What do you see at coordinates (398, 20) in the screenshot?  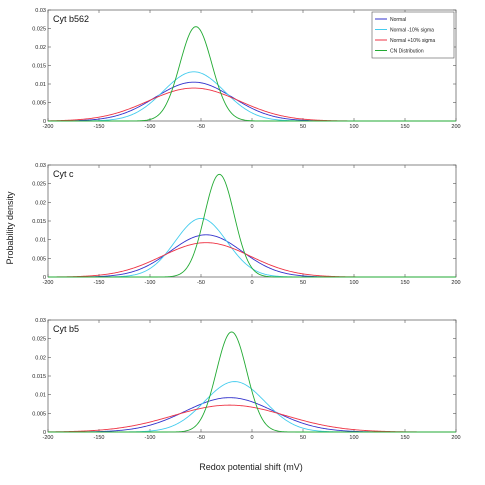 I see `legend-entry: Normal` at bounding box center [398, 20].